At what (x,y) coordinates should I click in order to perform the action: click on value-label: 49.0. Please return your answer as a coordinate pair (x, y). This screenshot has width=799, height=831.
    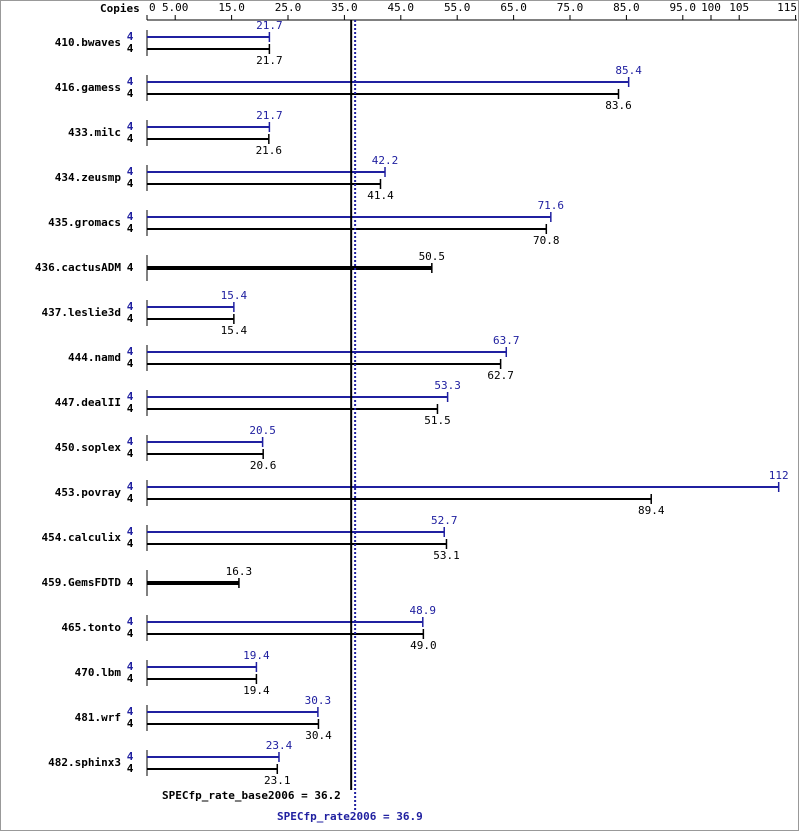
    Looking at the image, I should click on (423, 645).